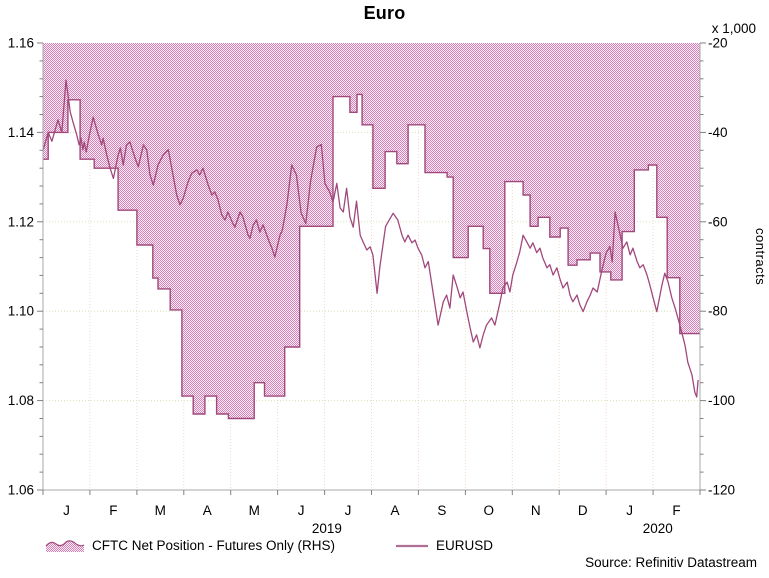 This screenshot has width=769, height=578. Describe the element at coordinates (718, 132) in the screenshot. I see `right-axis-tick-label: -40` at that location.